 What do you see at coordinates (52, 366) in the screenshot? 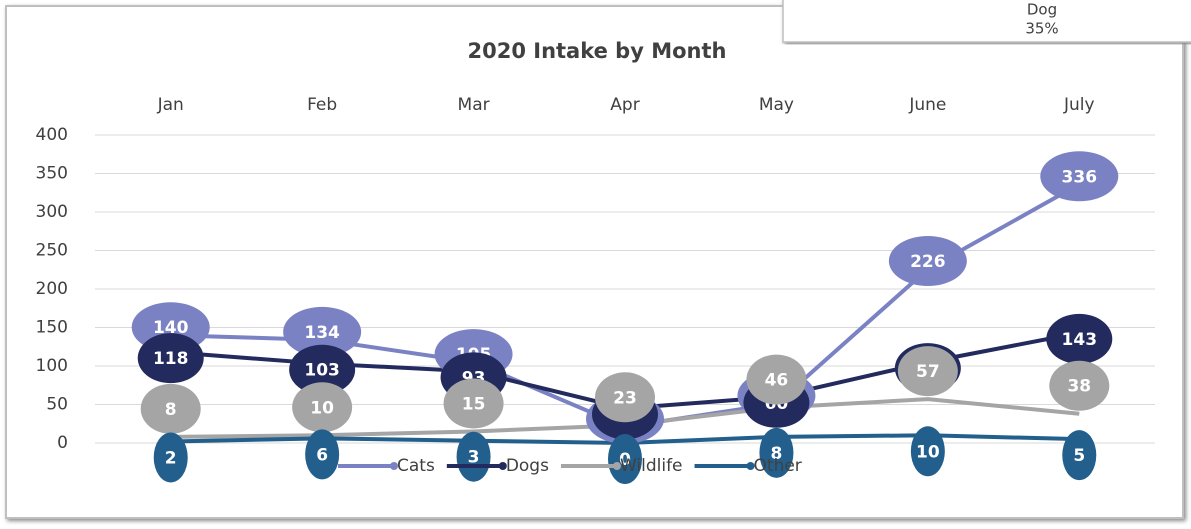
I see `y-tick-label: 100` at bounding box center [52, 366].